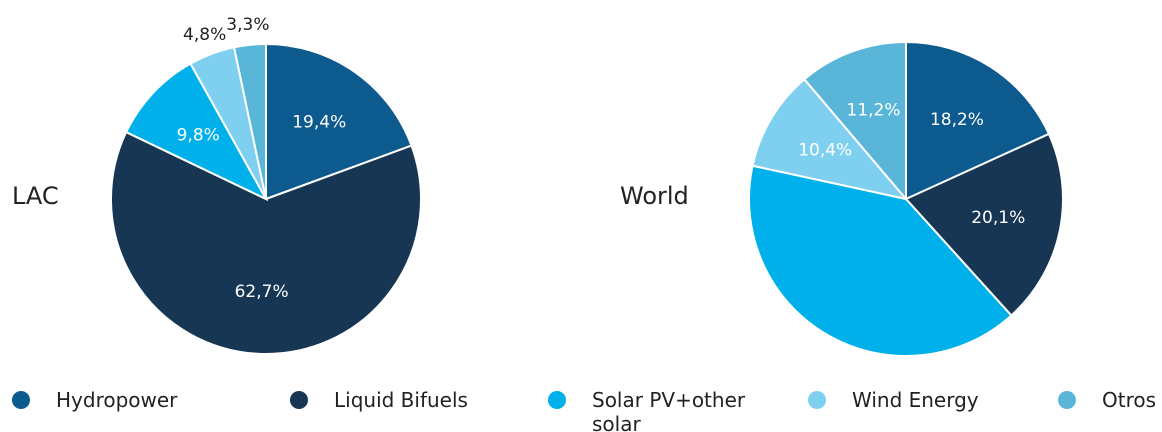  I want to click on legend-label: Hydropower, so click(117, 400).